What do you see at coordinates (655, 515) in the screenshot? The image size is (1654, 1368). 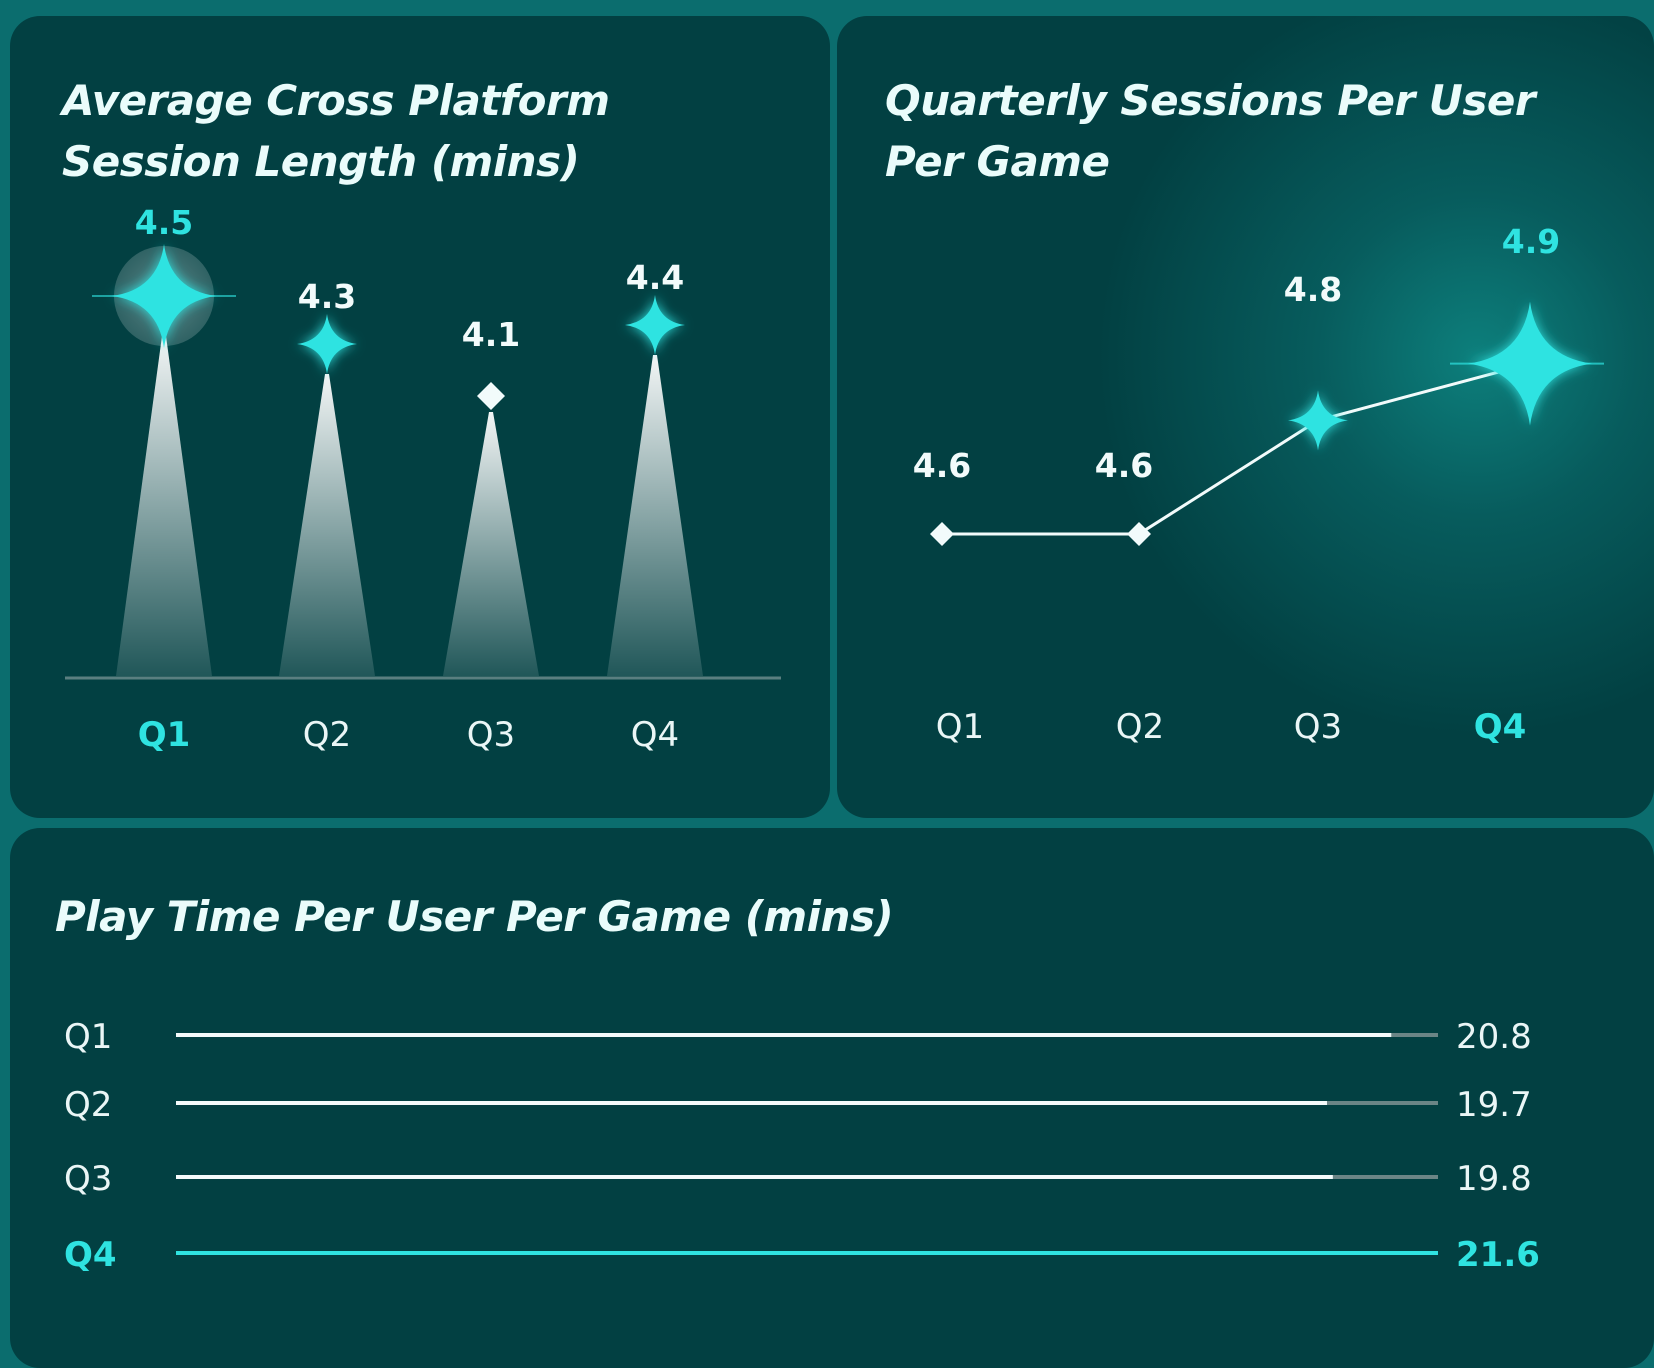 I see `beam-bar-q4` at bounding box center [655, 515].